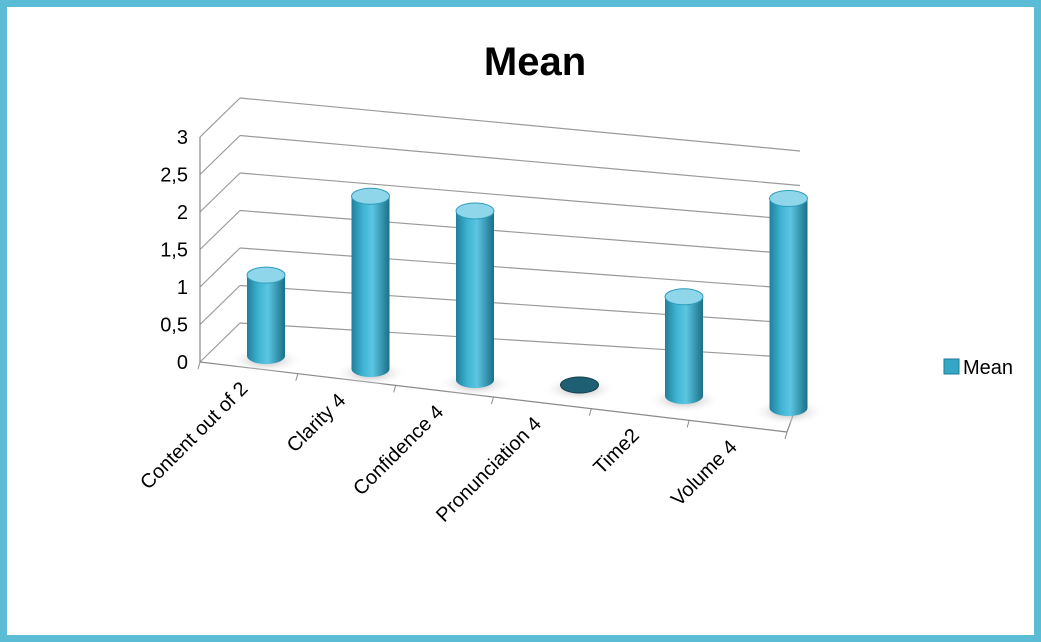  Describe the element at coordinates (704, 473) in the screenshot. I see `x-tick-label: Volume 4` at that location.